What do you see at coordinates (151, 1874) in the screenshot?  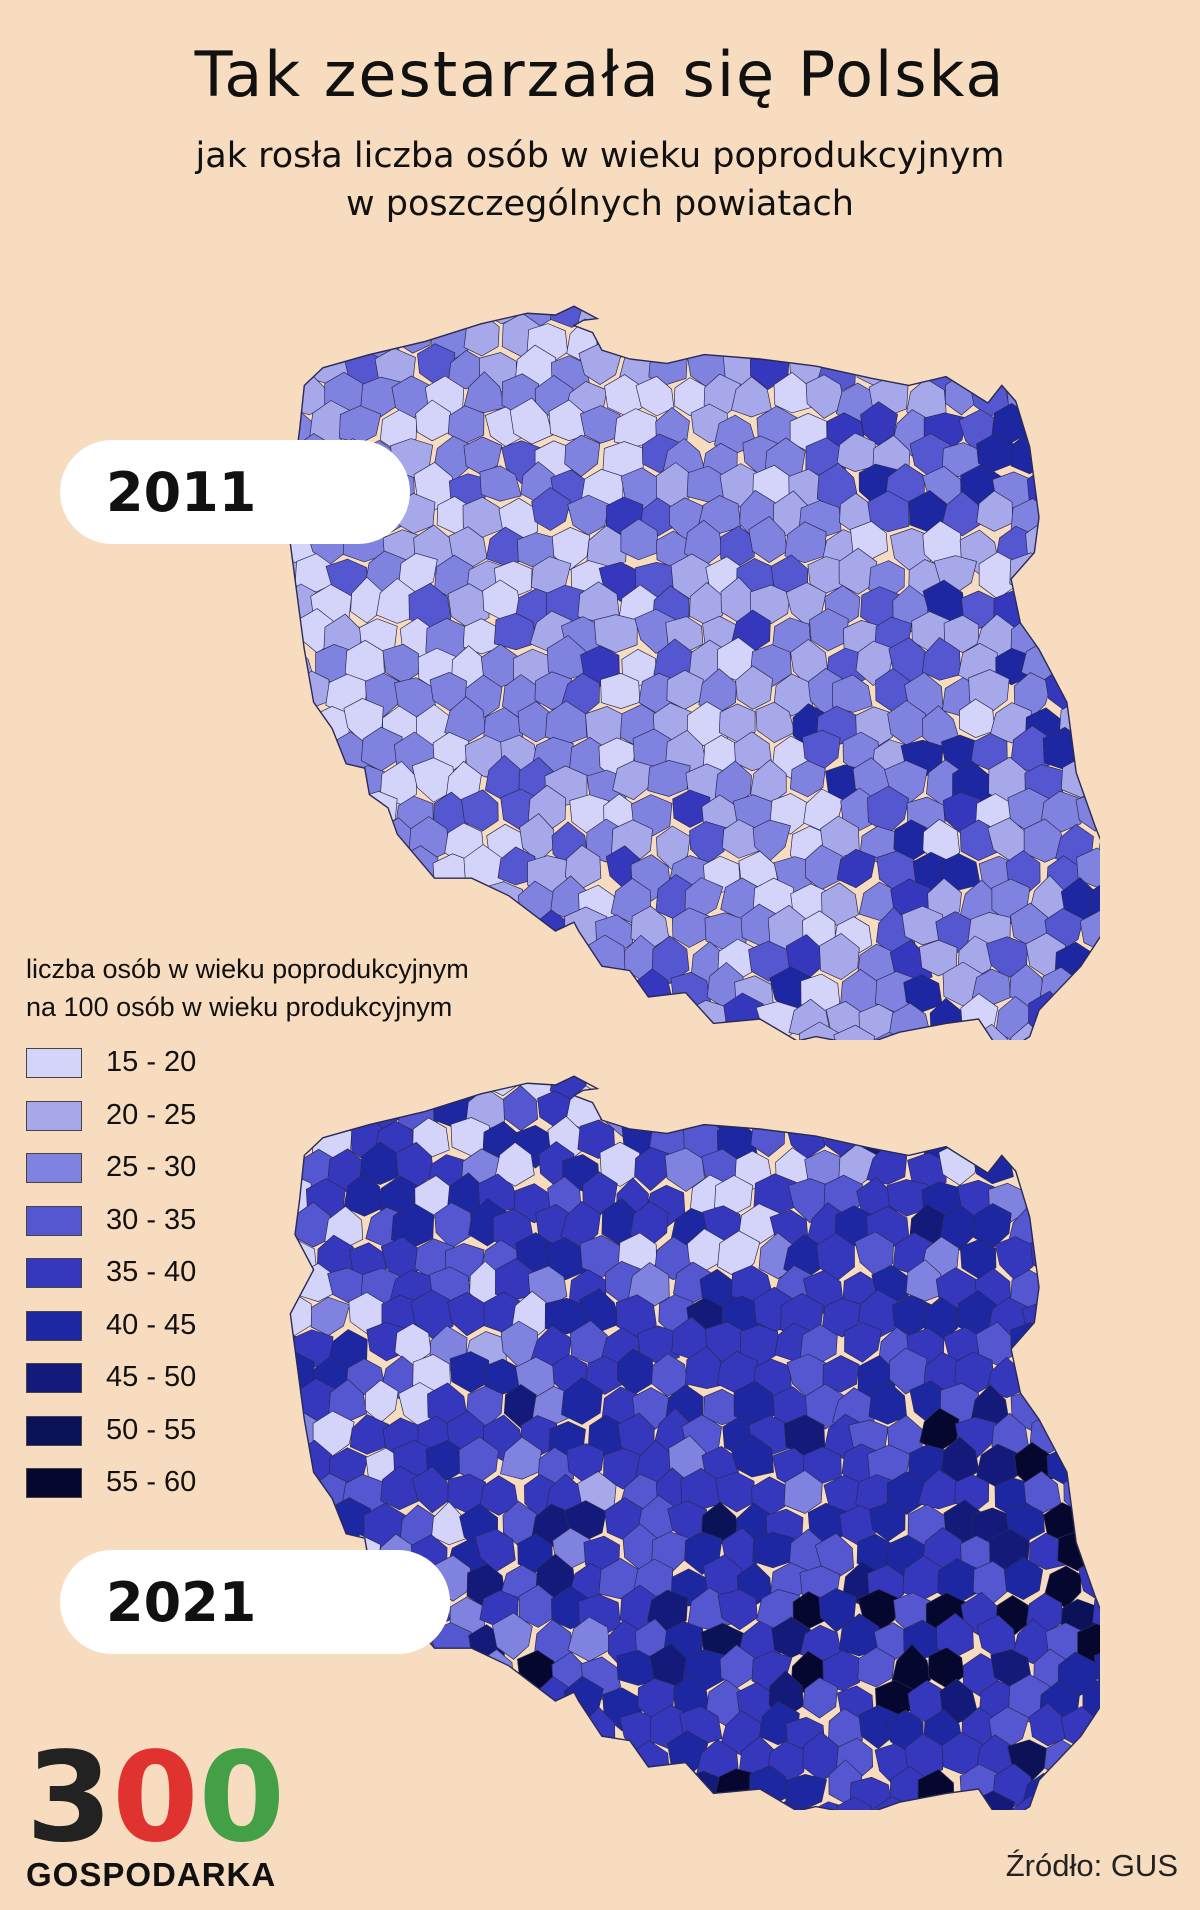 I see `logo-text: GOSPODARKA` at bounding box center [151, 1874].